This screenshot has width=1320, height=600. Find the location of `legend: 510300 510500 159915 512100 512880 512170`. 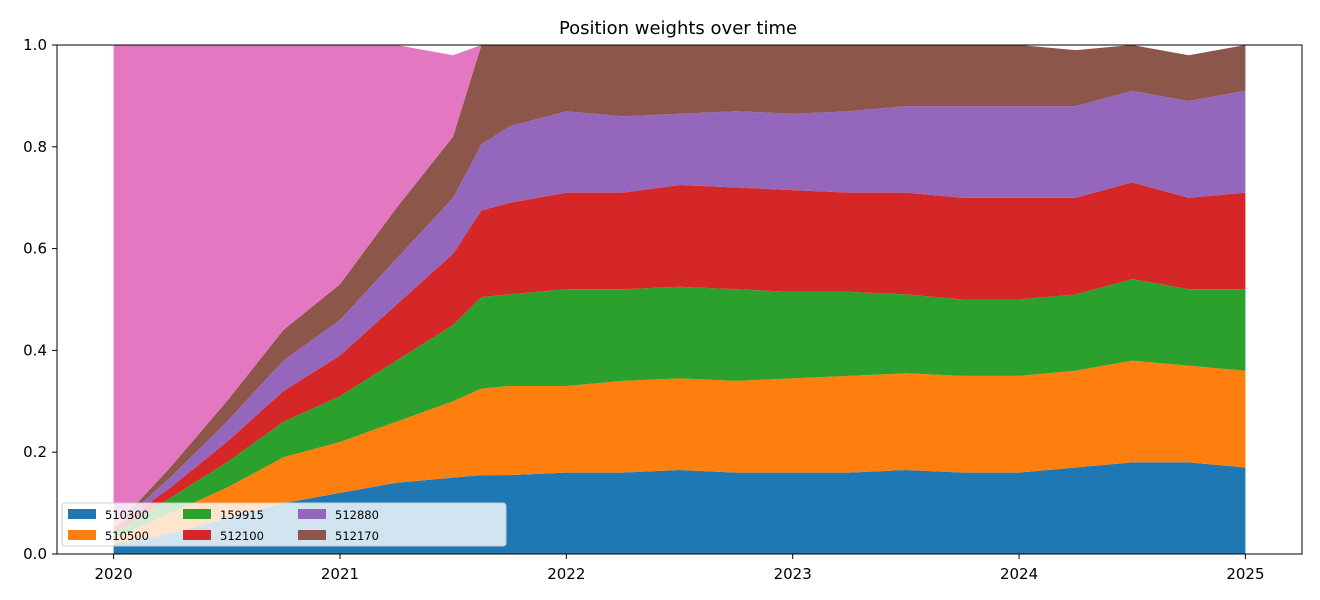

legend: 510300 510500 159915 512100 512880 512170 is located at coordinates (284, 524).